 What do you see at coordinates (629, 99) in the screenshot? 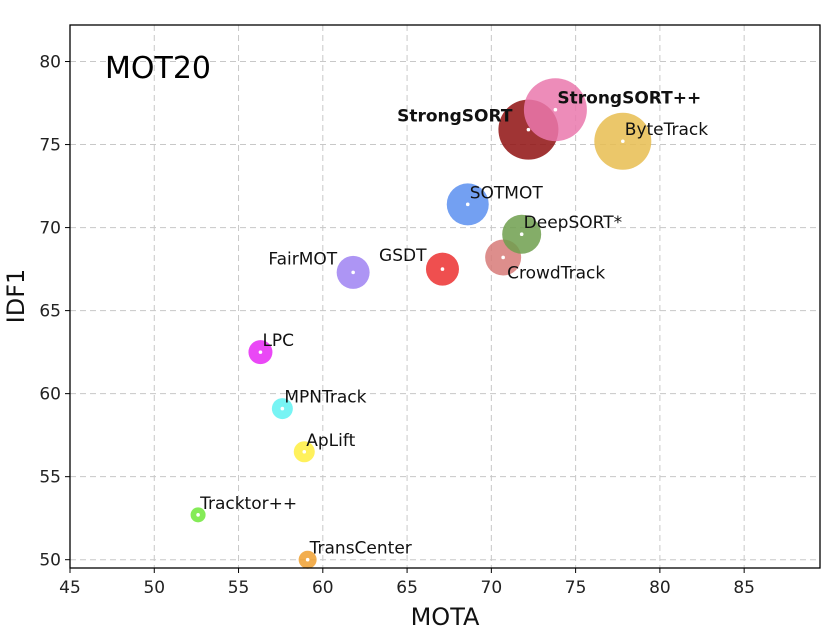
I see `label-strongsortplusplus: StrongSORT++` at bounding box center [629, 99].